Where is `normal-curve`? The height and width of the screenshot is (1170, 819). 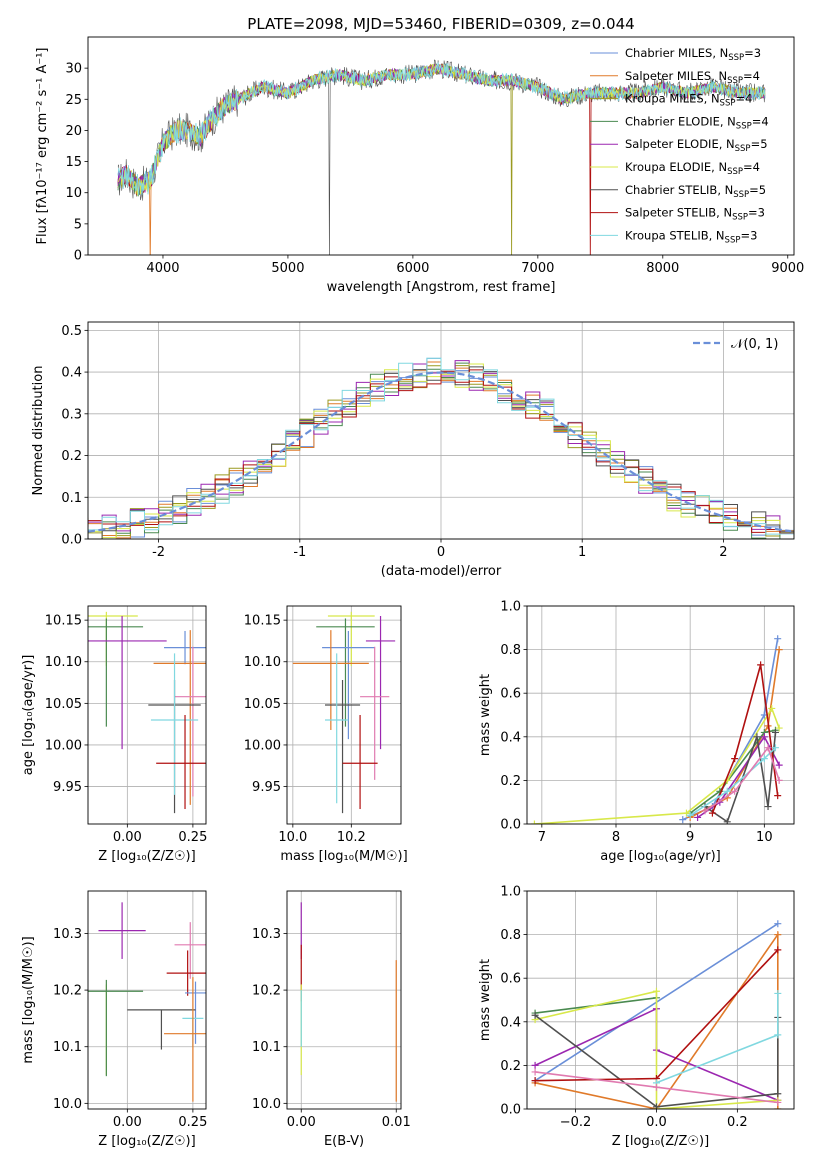
normal-curve is located at coordinates (440, 452).